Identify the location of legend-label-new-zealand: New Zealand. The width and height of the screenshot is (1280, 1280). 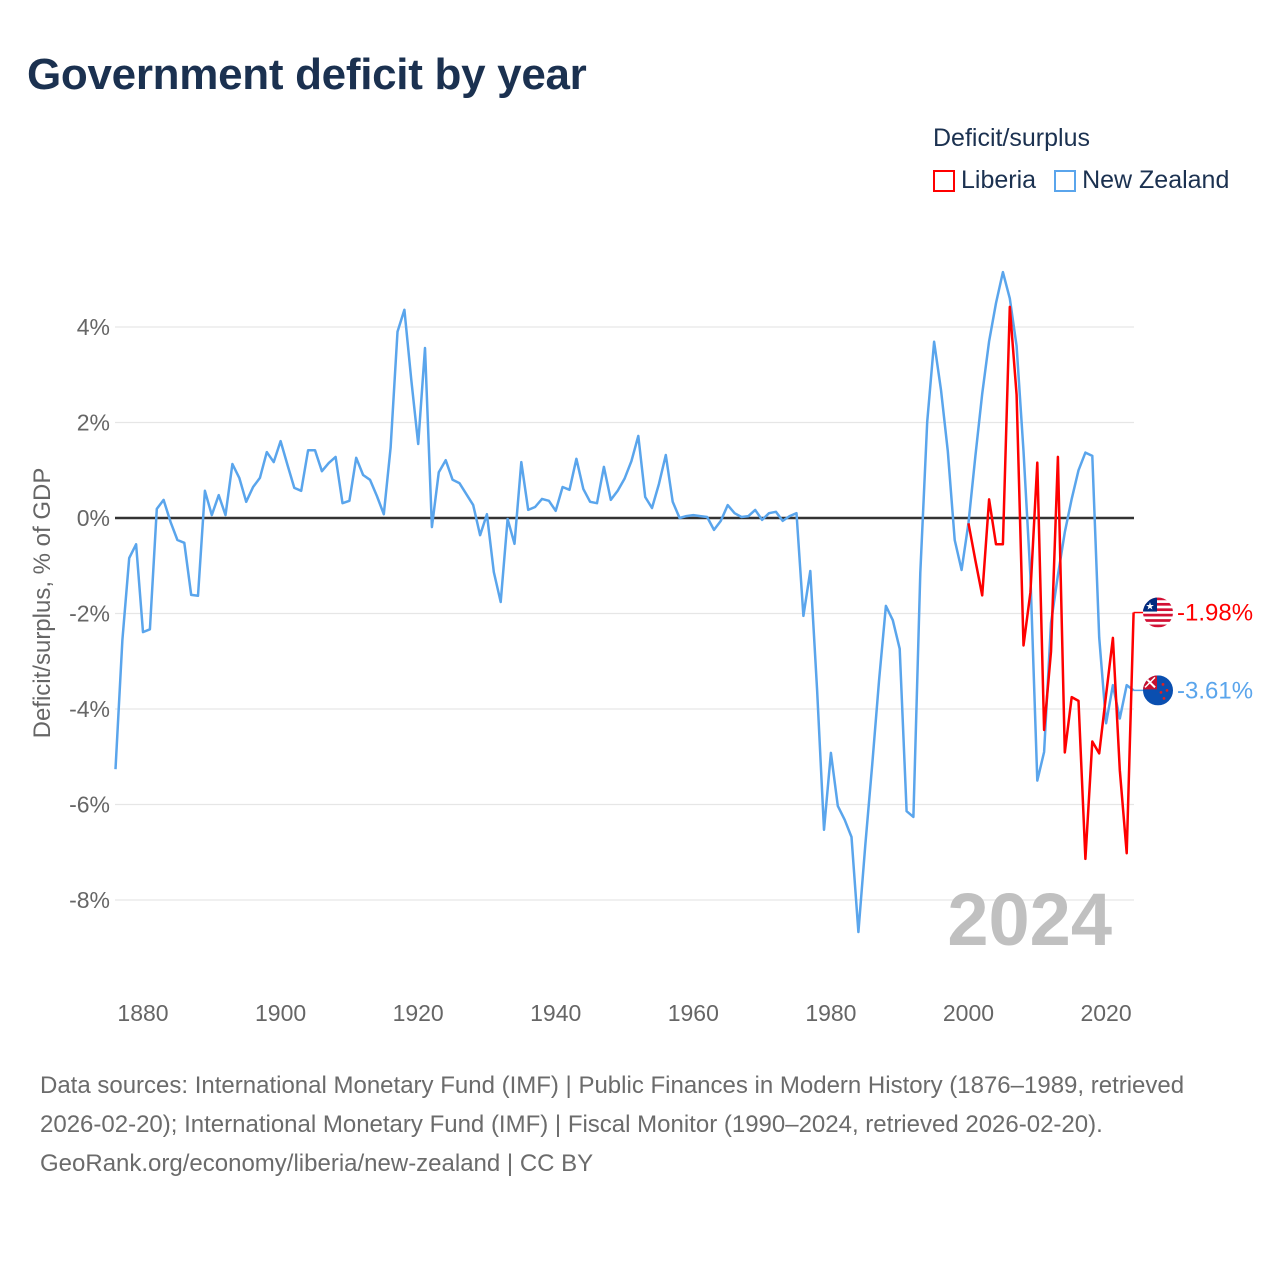
(1156, 180).